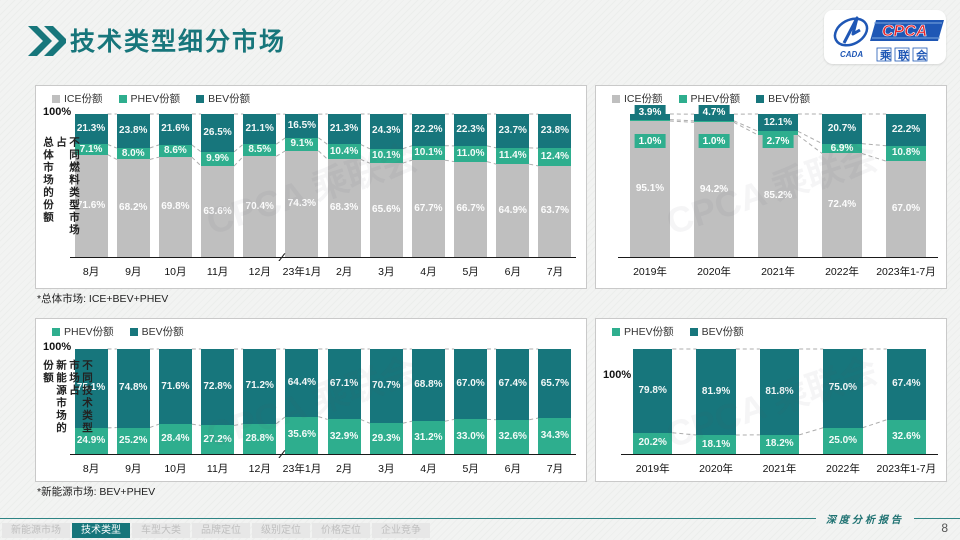 The height and width of the screenshot is (540, 960). What do you see at coordinates (842, 148) in the screenshot?
I see `bar-label: 6.9%` at bounding box center [842, 148].